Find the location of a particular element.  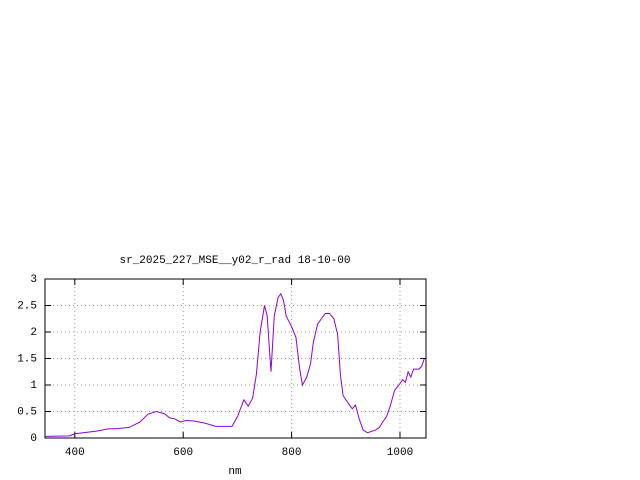

x-tick-label: 600 is located at coordinates (183, 453).